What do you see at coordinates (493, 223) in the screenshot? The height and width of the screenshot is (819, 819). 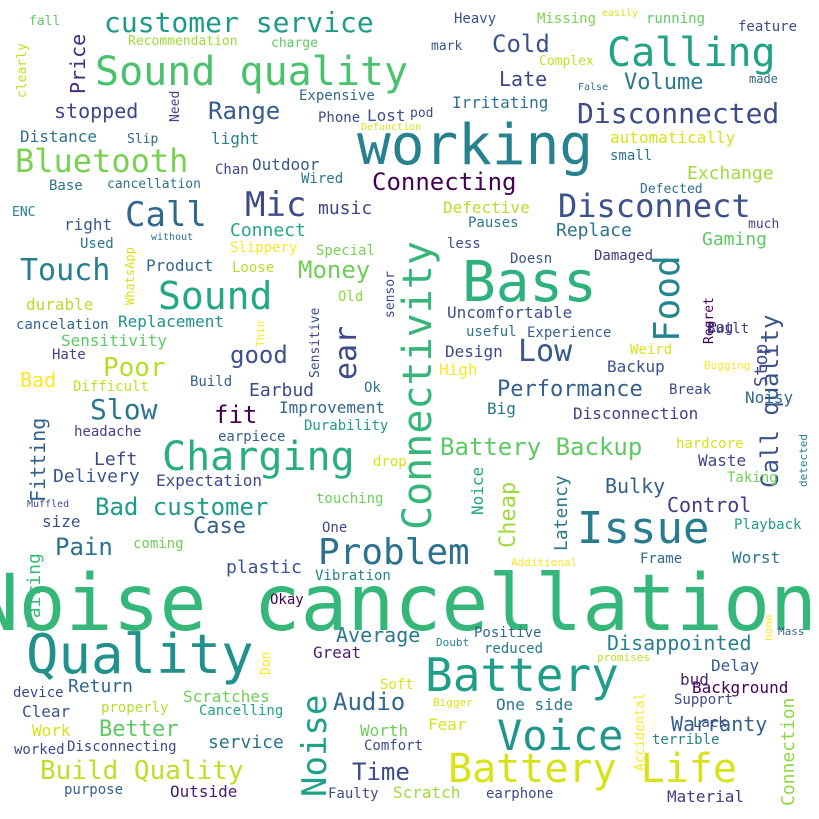 I see `cloud-word: Pauses` at bounding box center [493, 223].